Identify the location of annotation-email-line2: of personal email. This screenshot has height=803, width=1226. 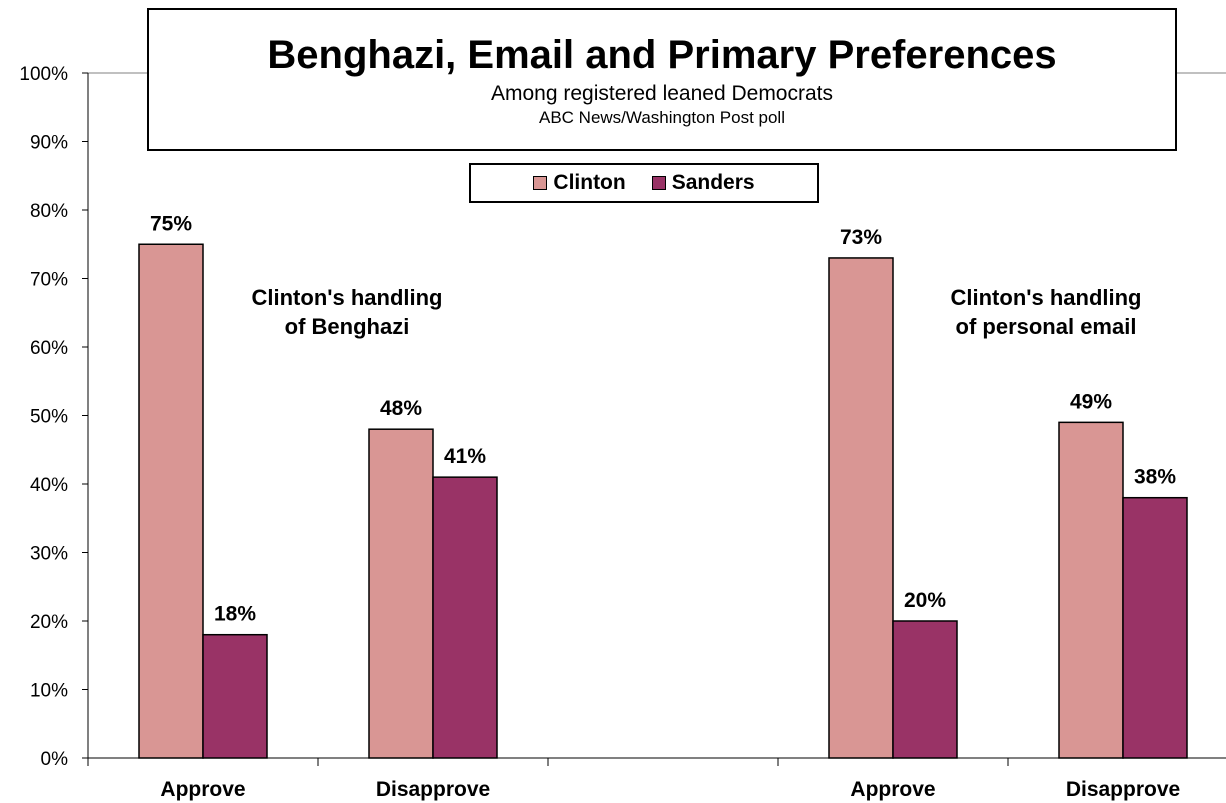
(1046, 326).